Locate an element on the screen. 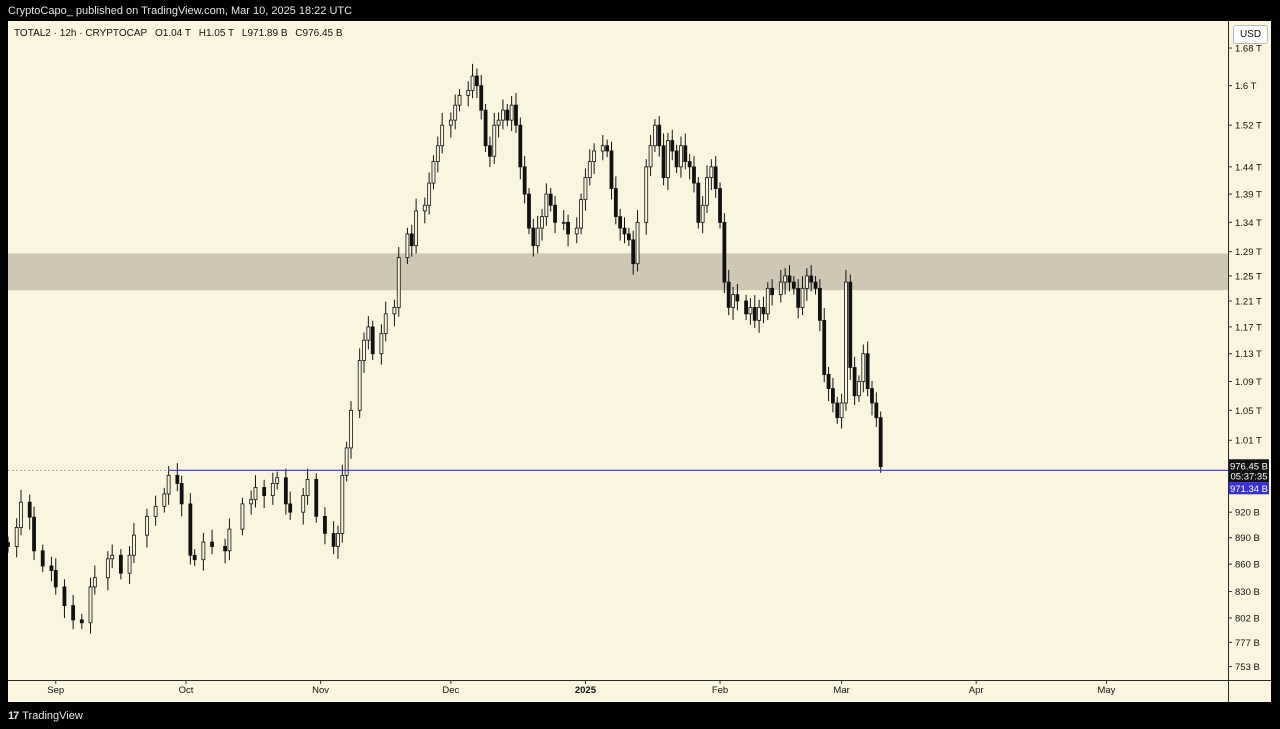  currency-button: USD is located at coordinates (1250, 34).